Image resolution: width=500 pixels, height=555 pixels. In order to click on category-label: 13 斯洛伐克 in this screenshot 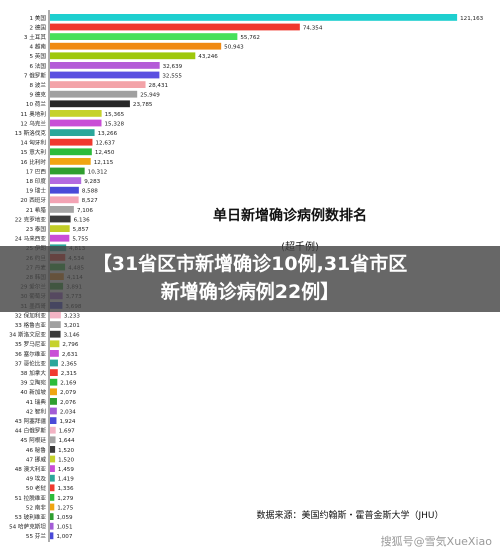, I will do `click(31, 133)`.